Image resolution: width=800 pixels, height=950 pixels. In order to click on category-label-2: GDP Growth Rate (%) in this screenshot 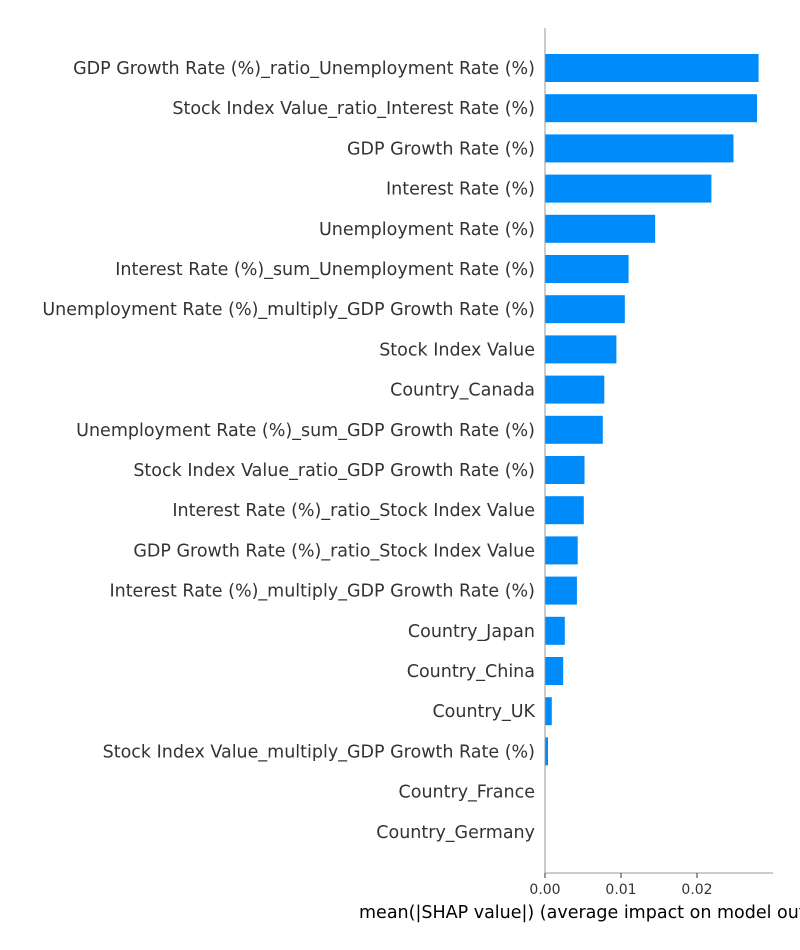, I will do `click(441, 149)`.